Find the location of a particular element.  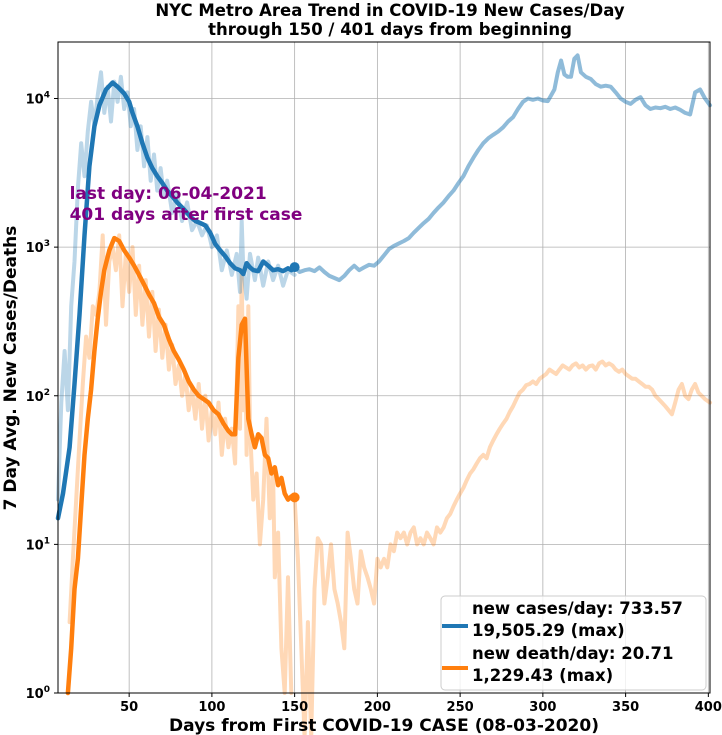

y-tick-label: 10¹ is located at coordinates (38, 544).